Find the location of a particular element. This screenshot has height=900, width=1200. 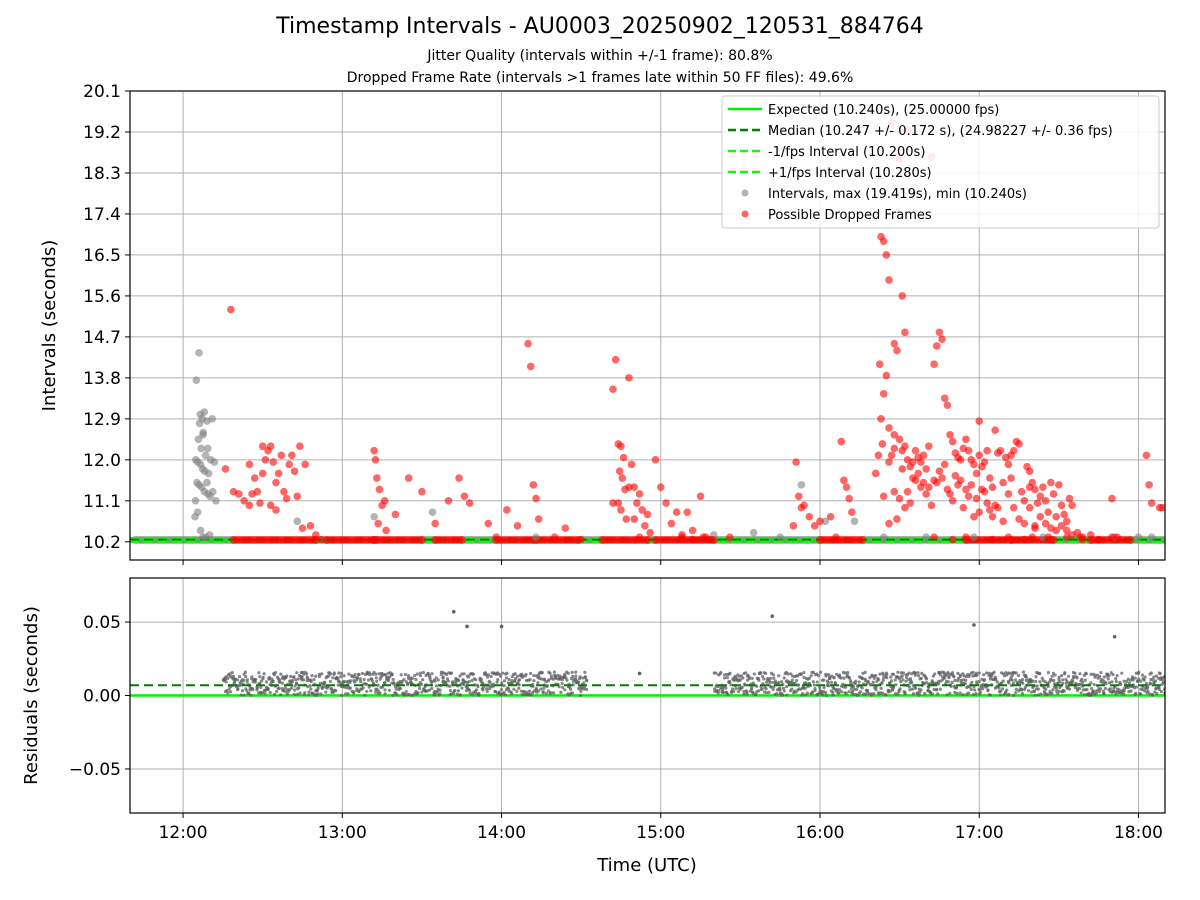

residual-points is located at coordinates (647, 653).